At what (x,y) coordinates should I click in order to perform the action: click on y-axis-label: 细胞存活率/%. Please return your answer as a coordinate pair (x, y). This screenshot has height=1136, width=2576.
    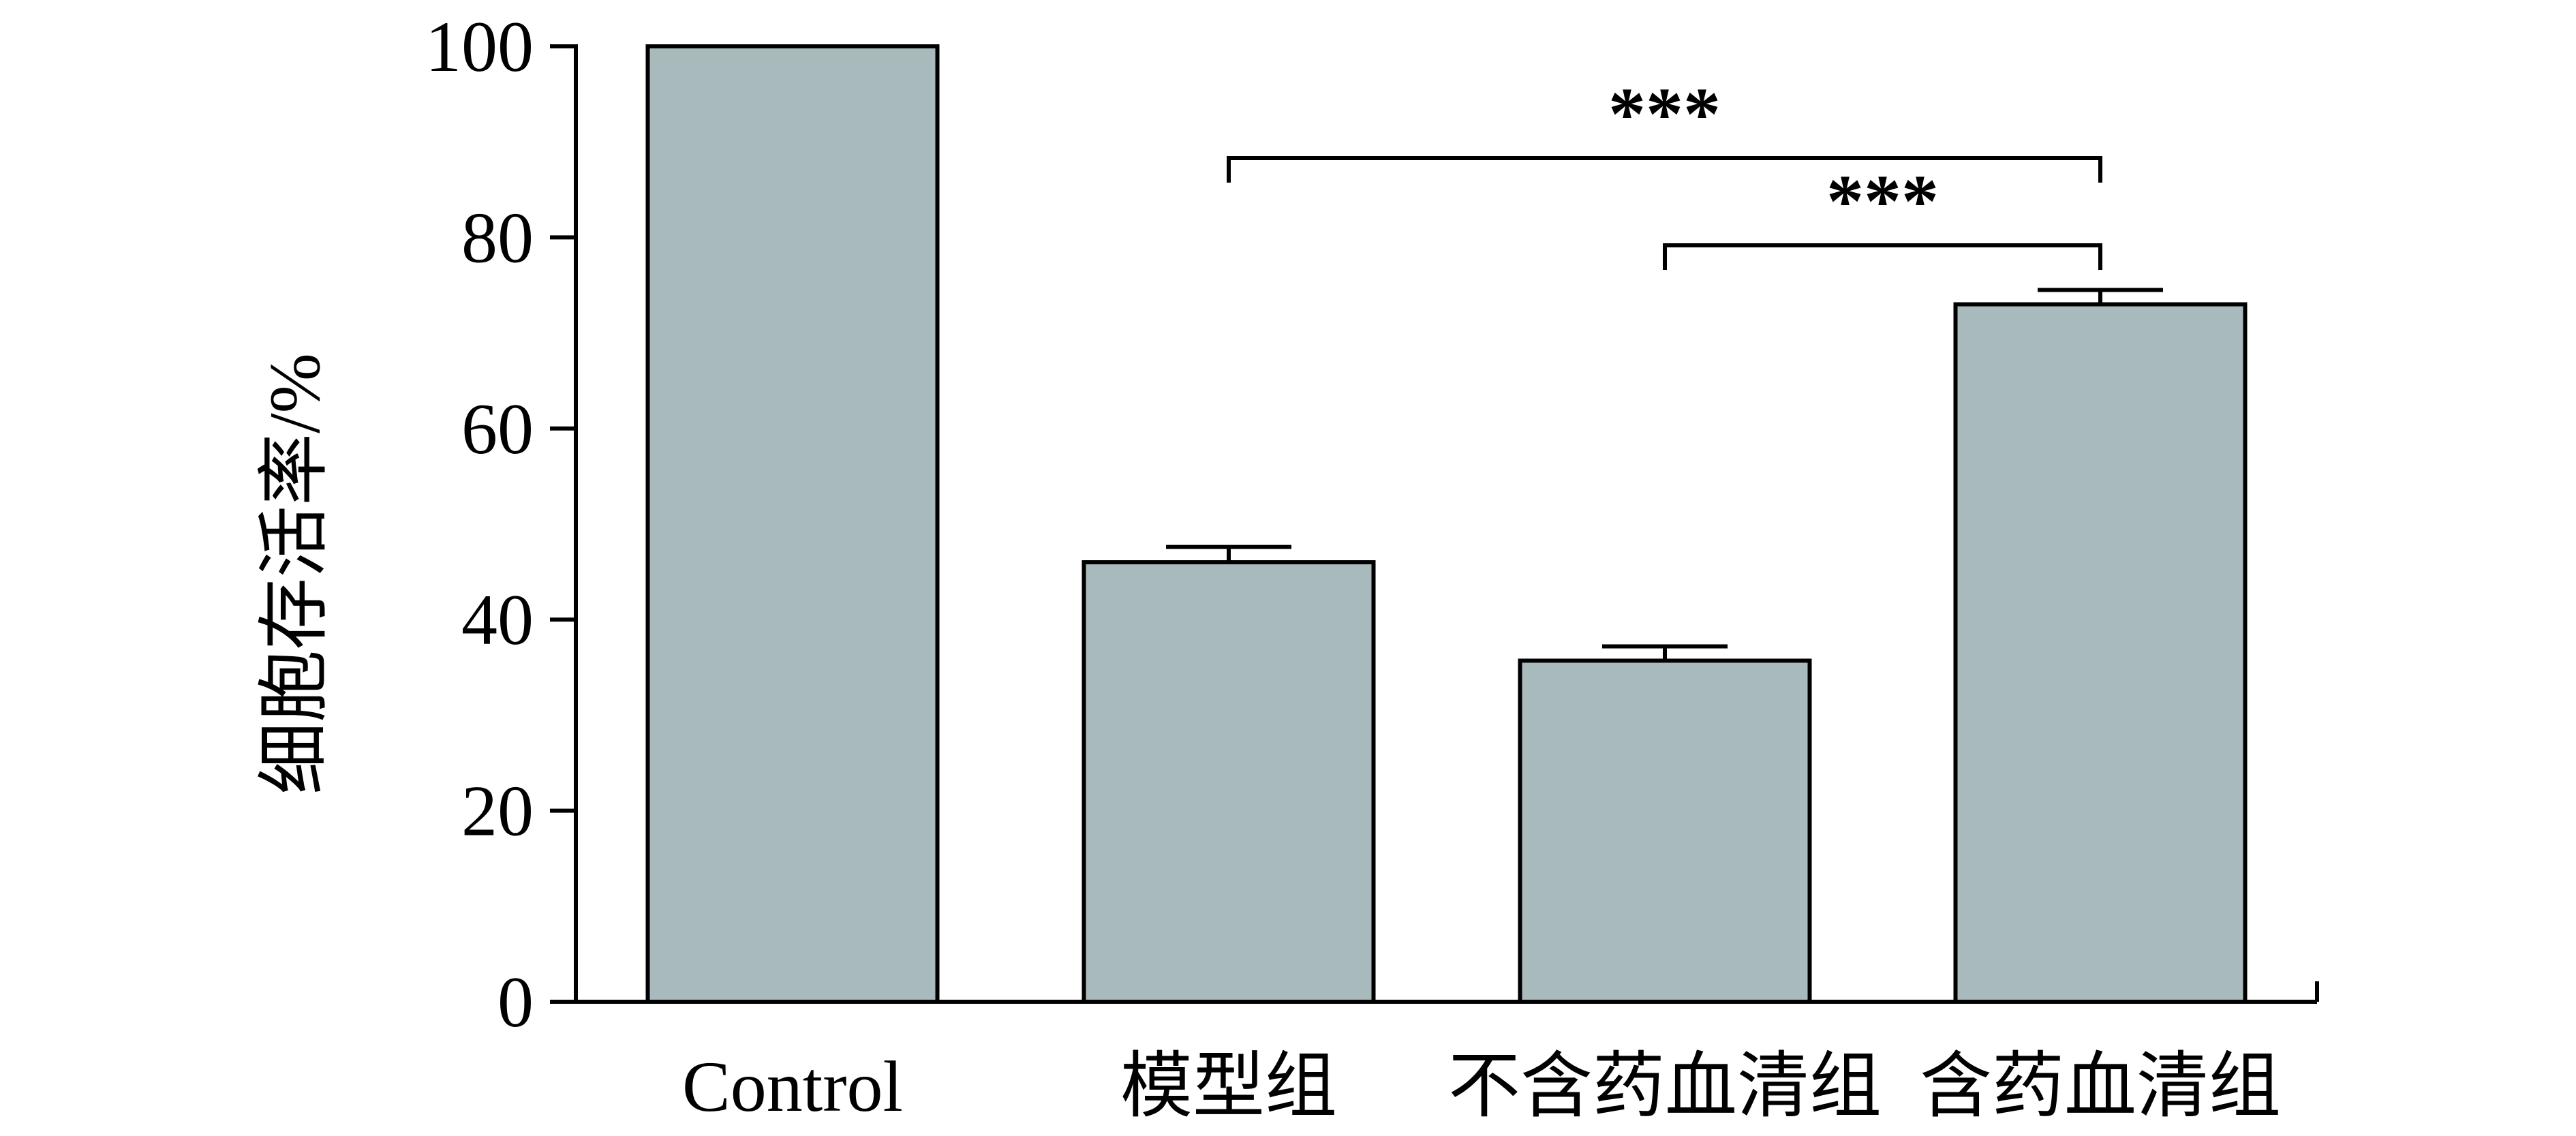
    Looking at the image, I should click on (295, 574).